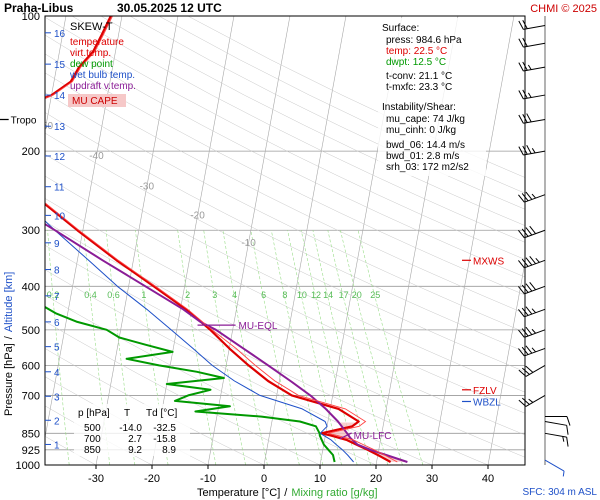 This screenshot has height=500, width=600. Describe the element at coordinates (53, 295) in the screenshot. I see `mixing-ratio-label: 0.2` at that location.